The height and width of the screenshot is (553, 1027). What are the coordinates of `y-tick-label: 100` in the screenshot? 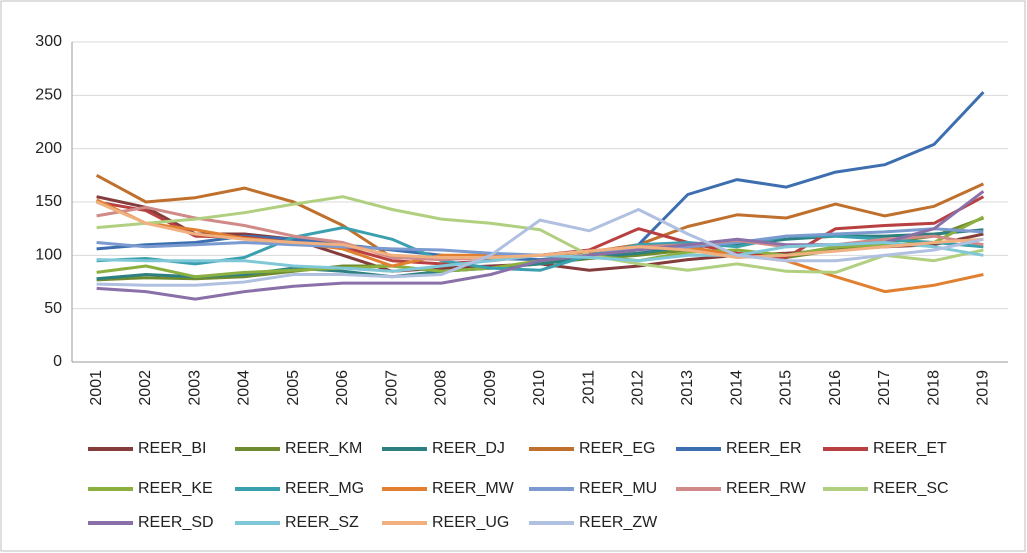 It's located at (48, 255).